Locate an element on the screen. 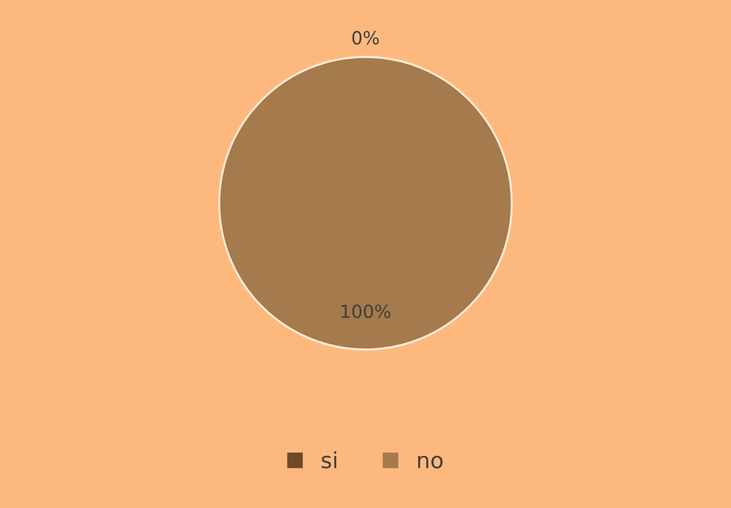  legend-label: no is located at coordinates (430, 462).